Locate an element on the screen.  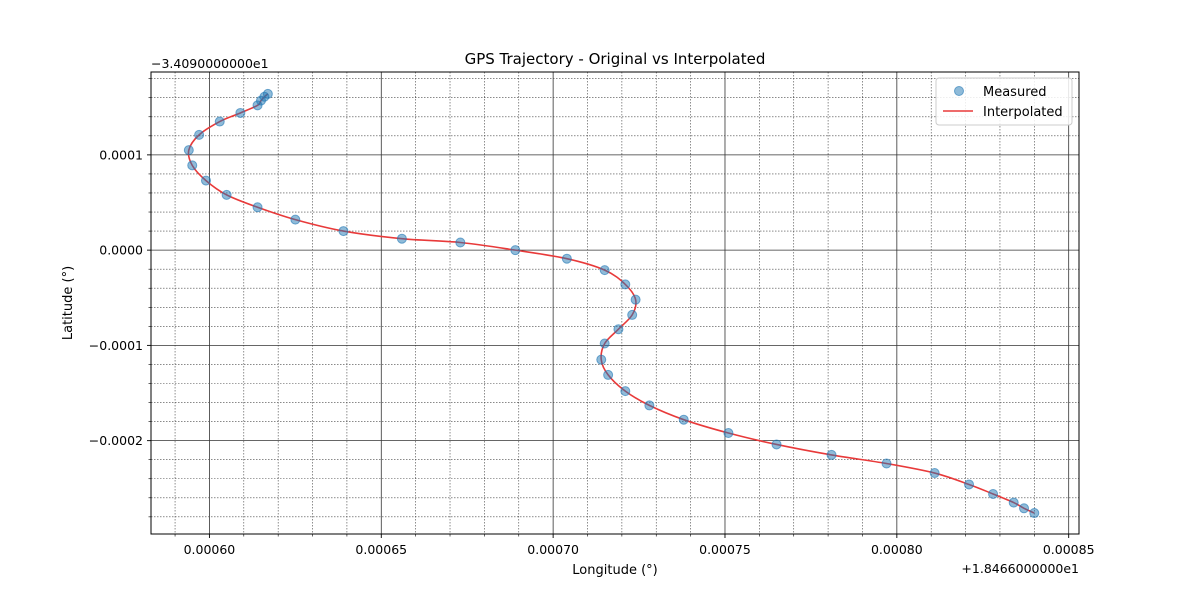
y-tick-label: 0.0001 is located at coordinates (121, 154).